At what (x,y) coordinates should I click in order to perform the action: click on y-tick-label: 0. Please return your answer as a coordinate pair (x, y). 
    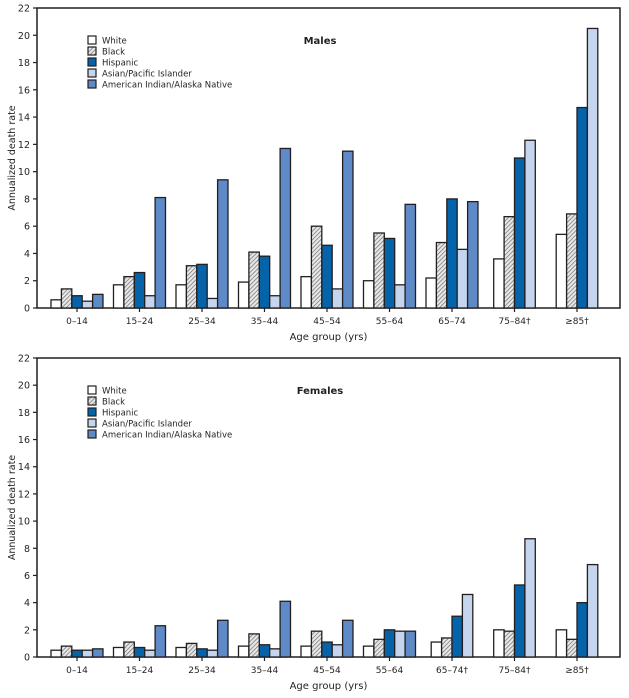
    Looking at the image, I should click on (27, 658).